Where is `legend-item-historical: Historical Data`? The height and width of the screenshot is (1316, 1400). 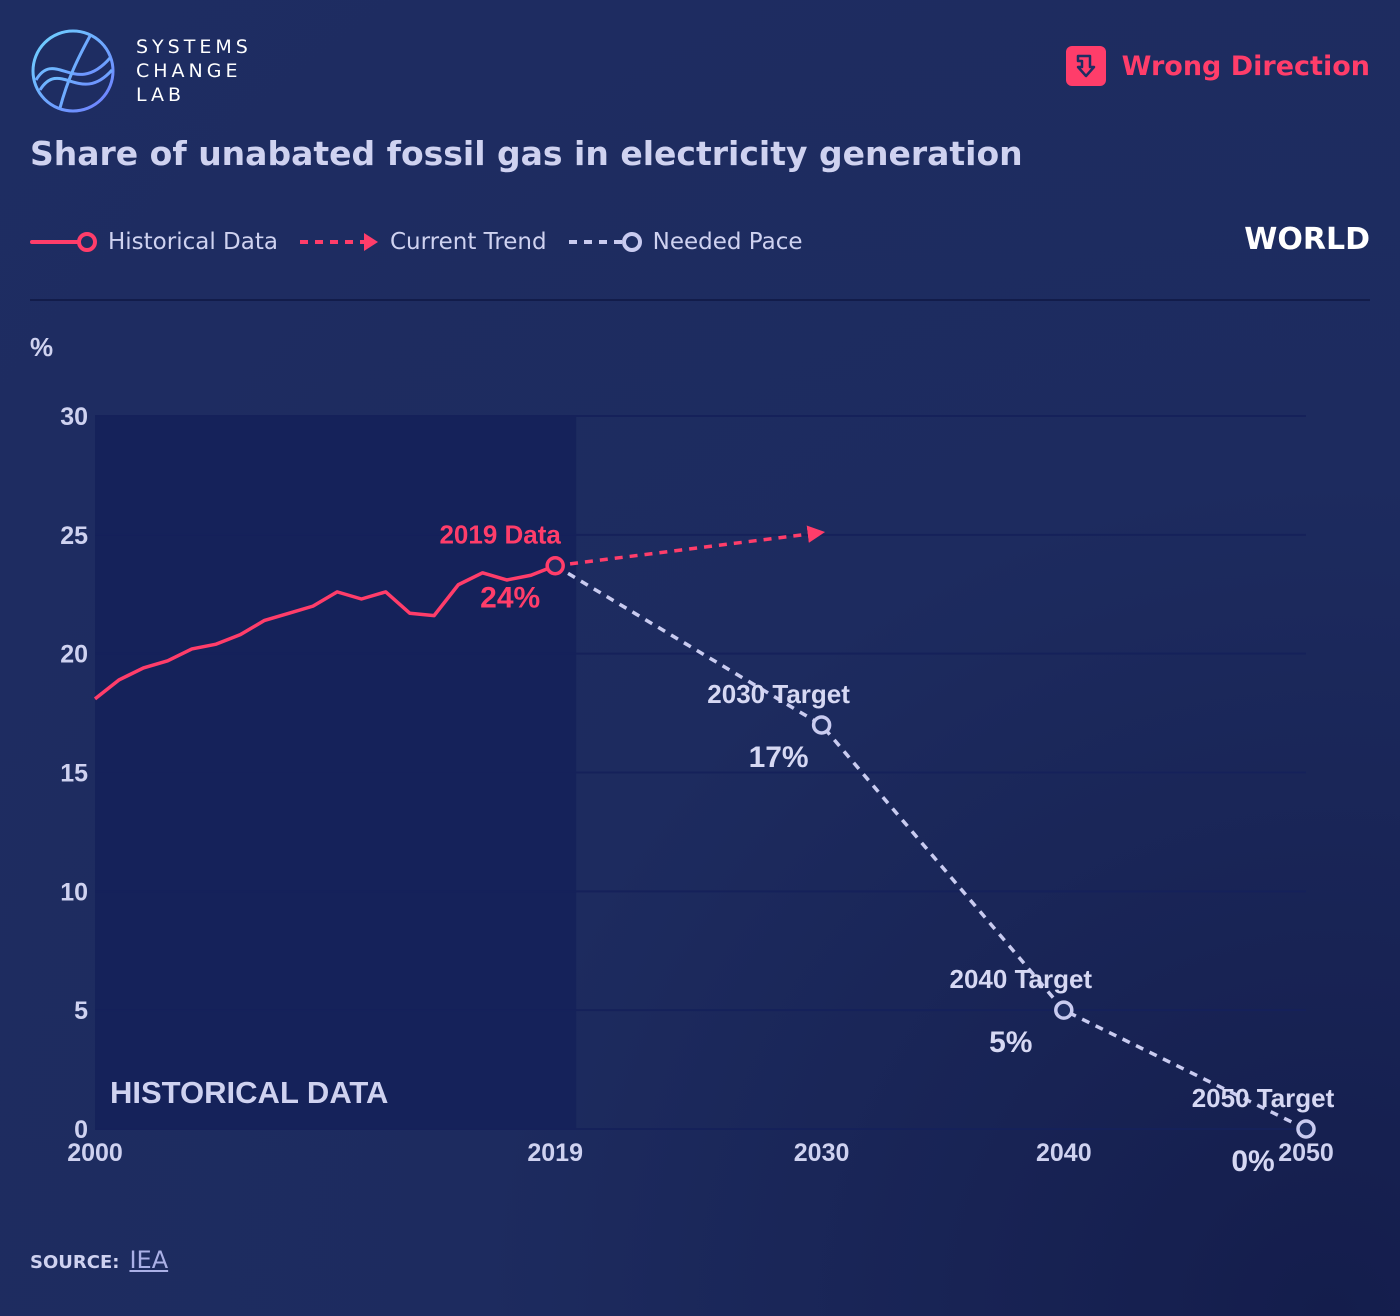 legend-item-historical: Historical Data is located at coordinates (154, 242).